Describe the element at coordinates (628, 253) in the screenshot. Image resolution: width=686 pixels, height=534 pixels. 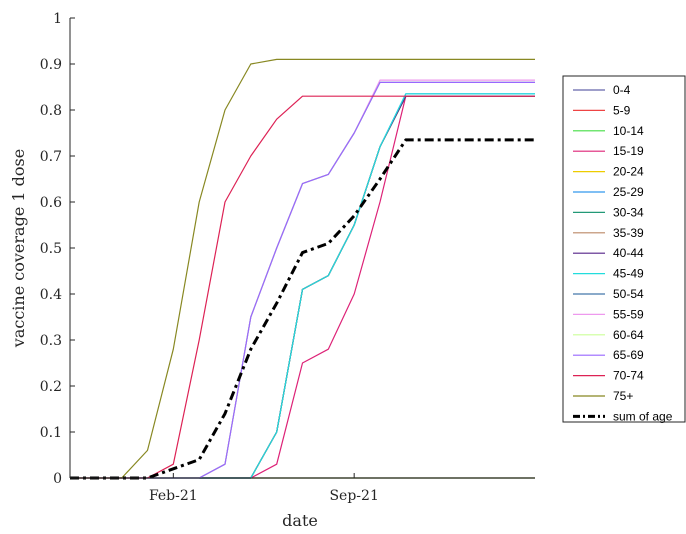
I see `legend-label: 40-44` at that location.